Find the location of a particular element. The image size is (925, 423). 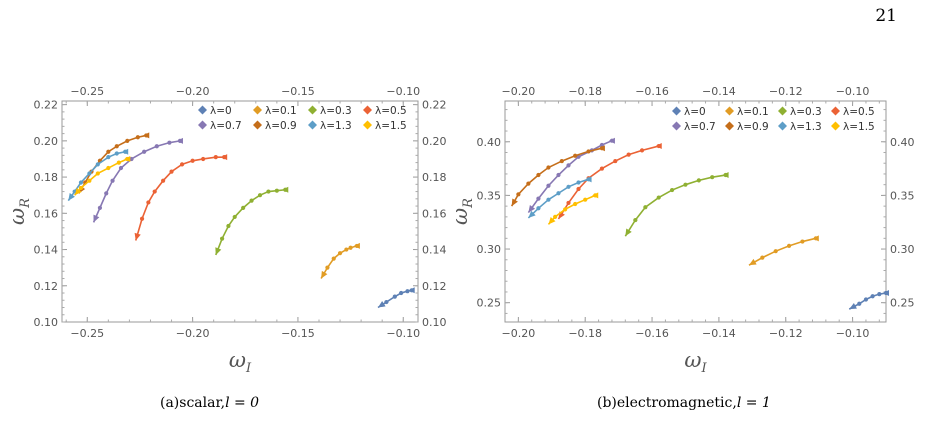

x-tick-label: −0.15 is located at coordinates (298, 333).